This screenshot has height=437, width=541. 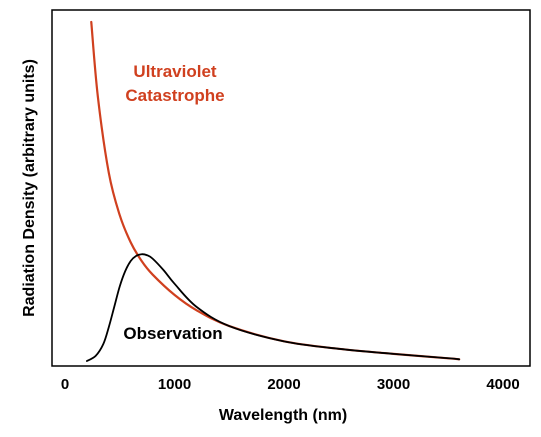 I want to click on x-tick-label-2000: 2000, so click(x=283, y=384).